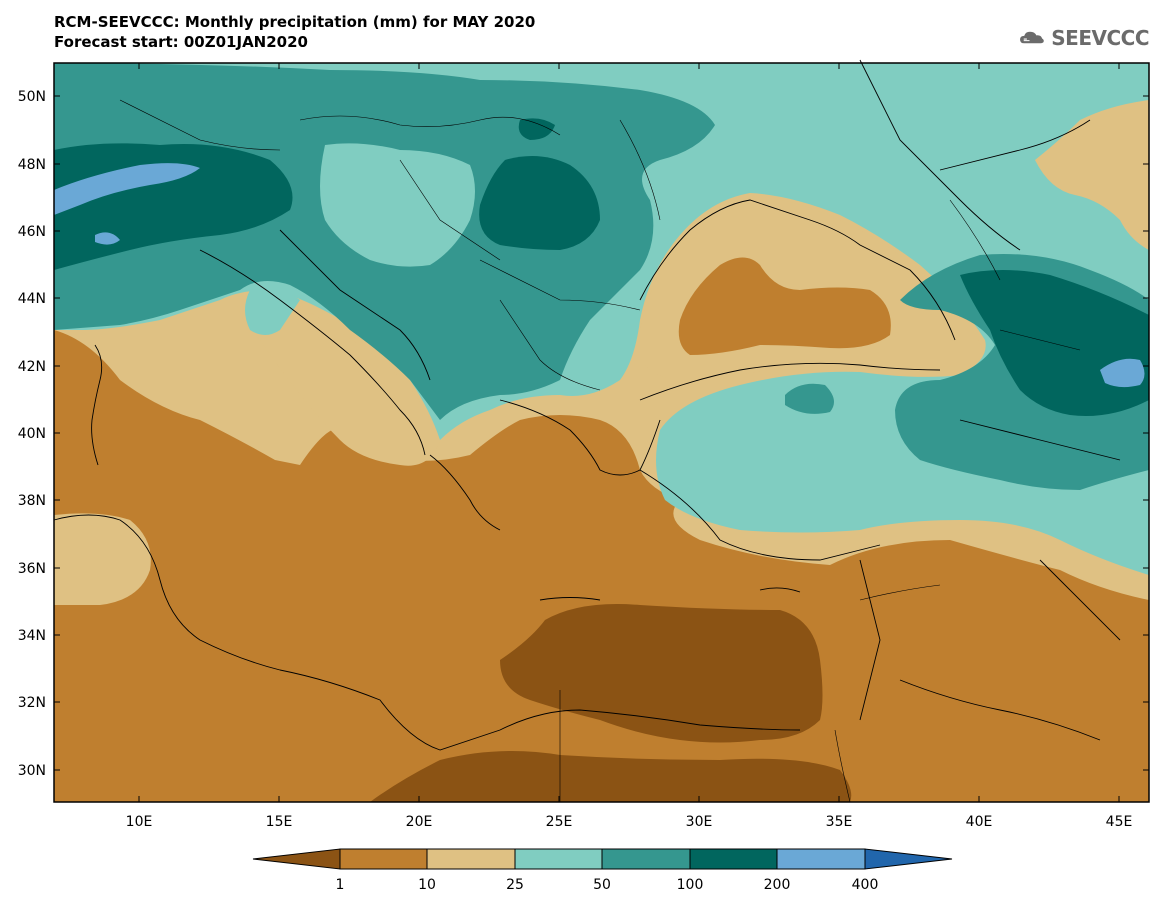 This screenshot has width=1165, height=907. What do you see at coordinates (181, 42) in the screenshot?
I see `title-line-2: Forecast start: 00Z01JAN2020` at bounding box center [181, 42].